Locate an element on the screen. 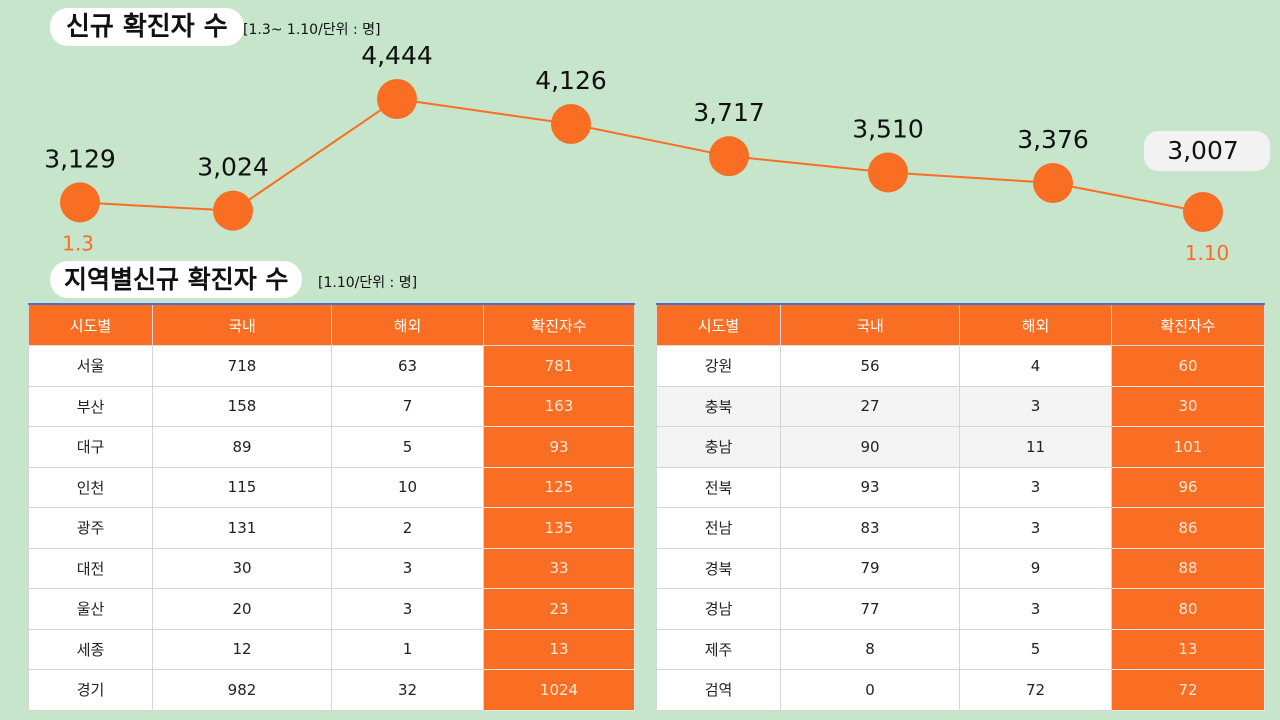  chart-unit-note: [1.3~ 1.10/단위 : 명] is located at coordinates (312, 30).